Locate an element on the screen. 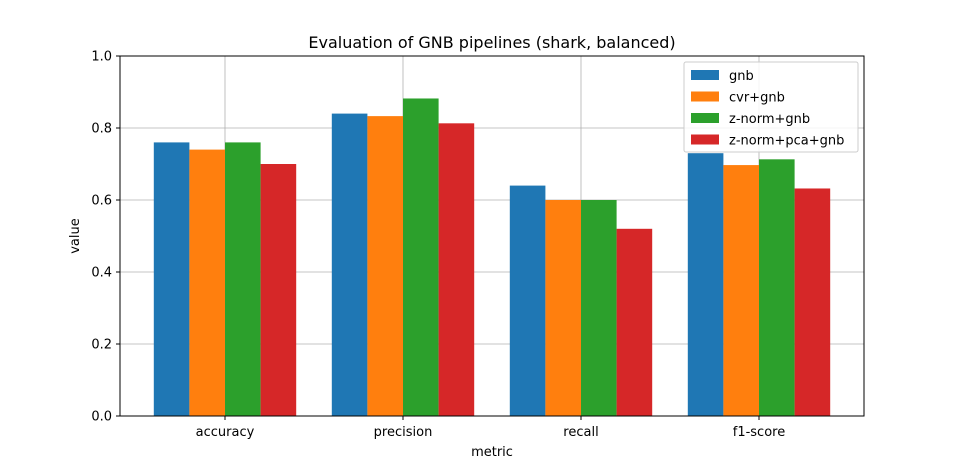 The image size is (960, 467). bar-cvr+gnb-precision is located at coordinates (385, 266).